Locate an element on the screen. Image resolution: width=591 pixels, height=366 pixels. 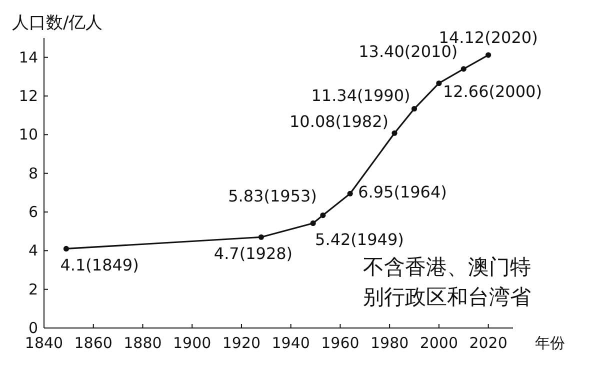
x-tick-label: 1960 is located at coordinates (340, 343).